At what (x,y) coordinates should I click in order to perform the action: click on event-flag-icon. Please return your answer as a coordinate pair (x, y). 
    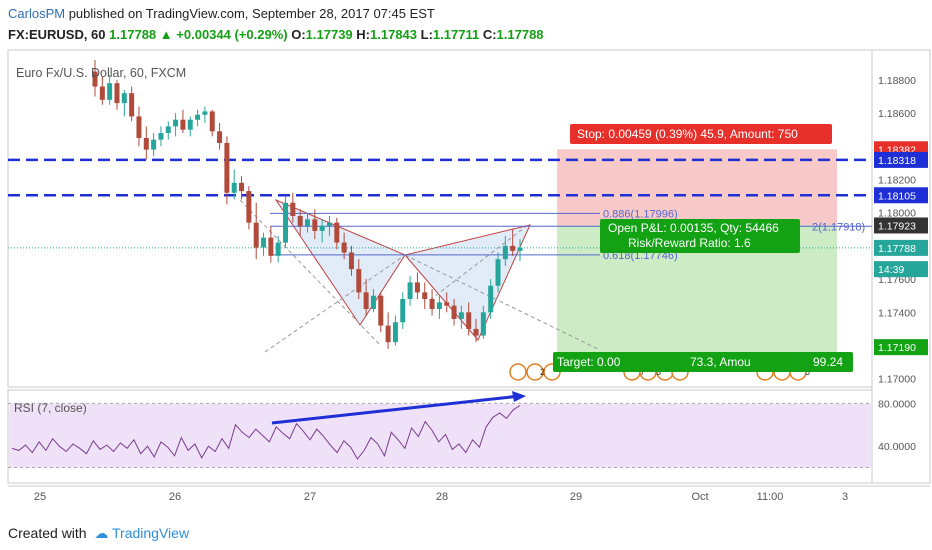
    Looking at the image, I should click on (518, 372).